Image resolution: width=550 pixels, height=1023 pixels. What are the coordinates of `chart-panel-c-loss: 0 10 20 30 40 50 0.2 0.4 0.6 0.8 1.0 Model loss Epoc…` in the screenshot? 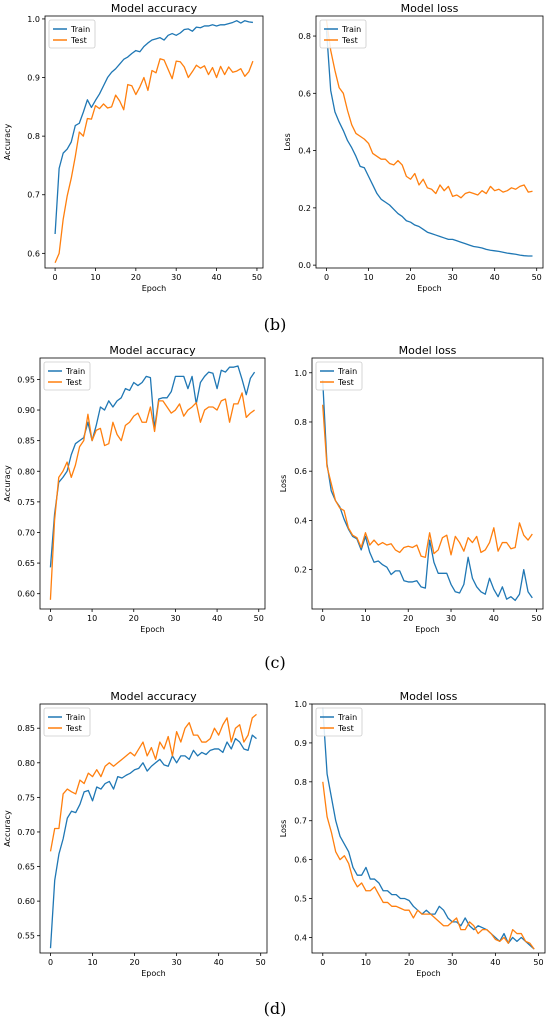 It's located at (411, 489).